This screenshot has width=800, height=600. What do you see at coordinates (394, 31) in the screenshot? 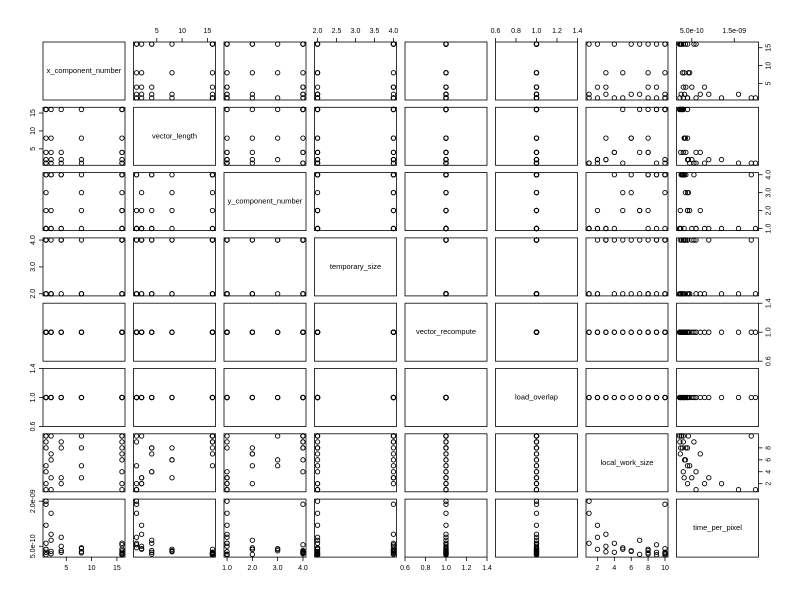
I see `x-tick-label: 4.0` at bounding box center [394, 31].